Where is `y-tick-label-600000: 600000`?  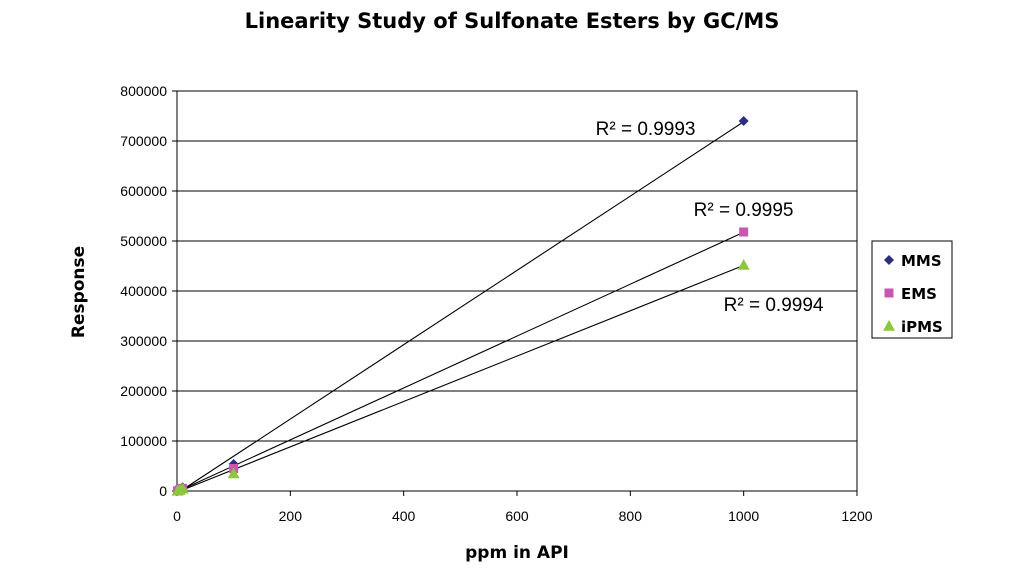 y-tick-label-600000: 600000 is located at coordinates (143, 191).